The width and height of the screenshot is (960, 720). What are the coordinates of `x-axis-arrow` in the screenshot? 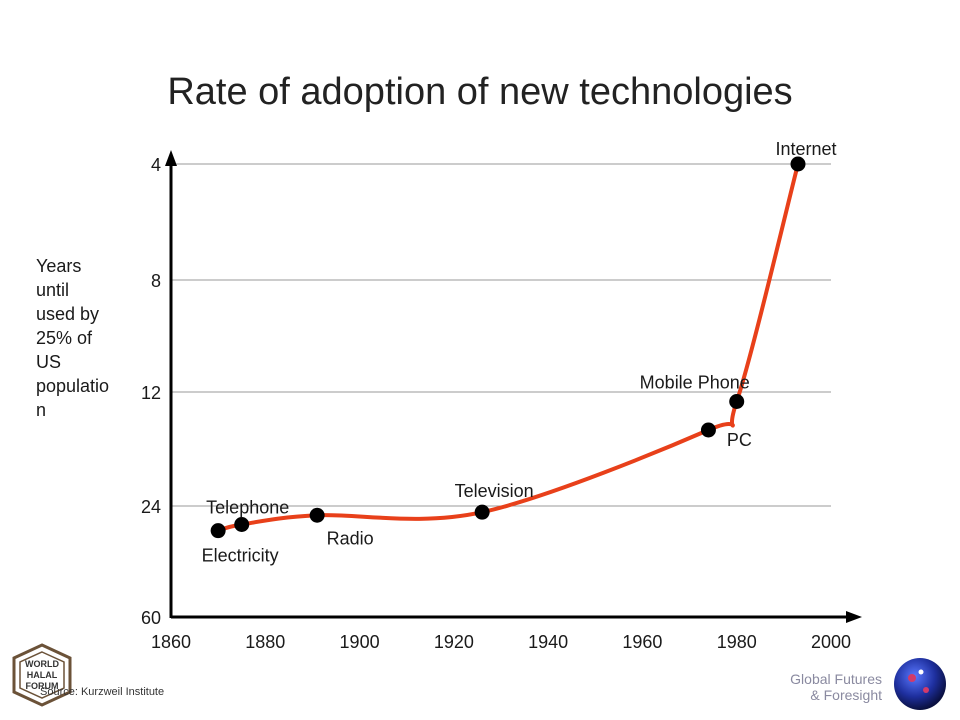 It's located at (854, 617).